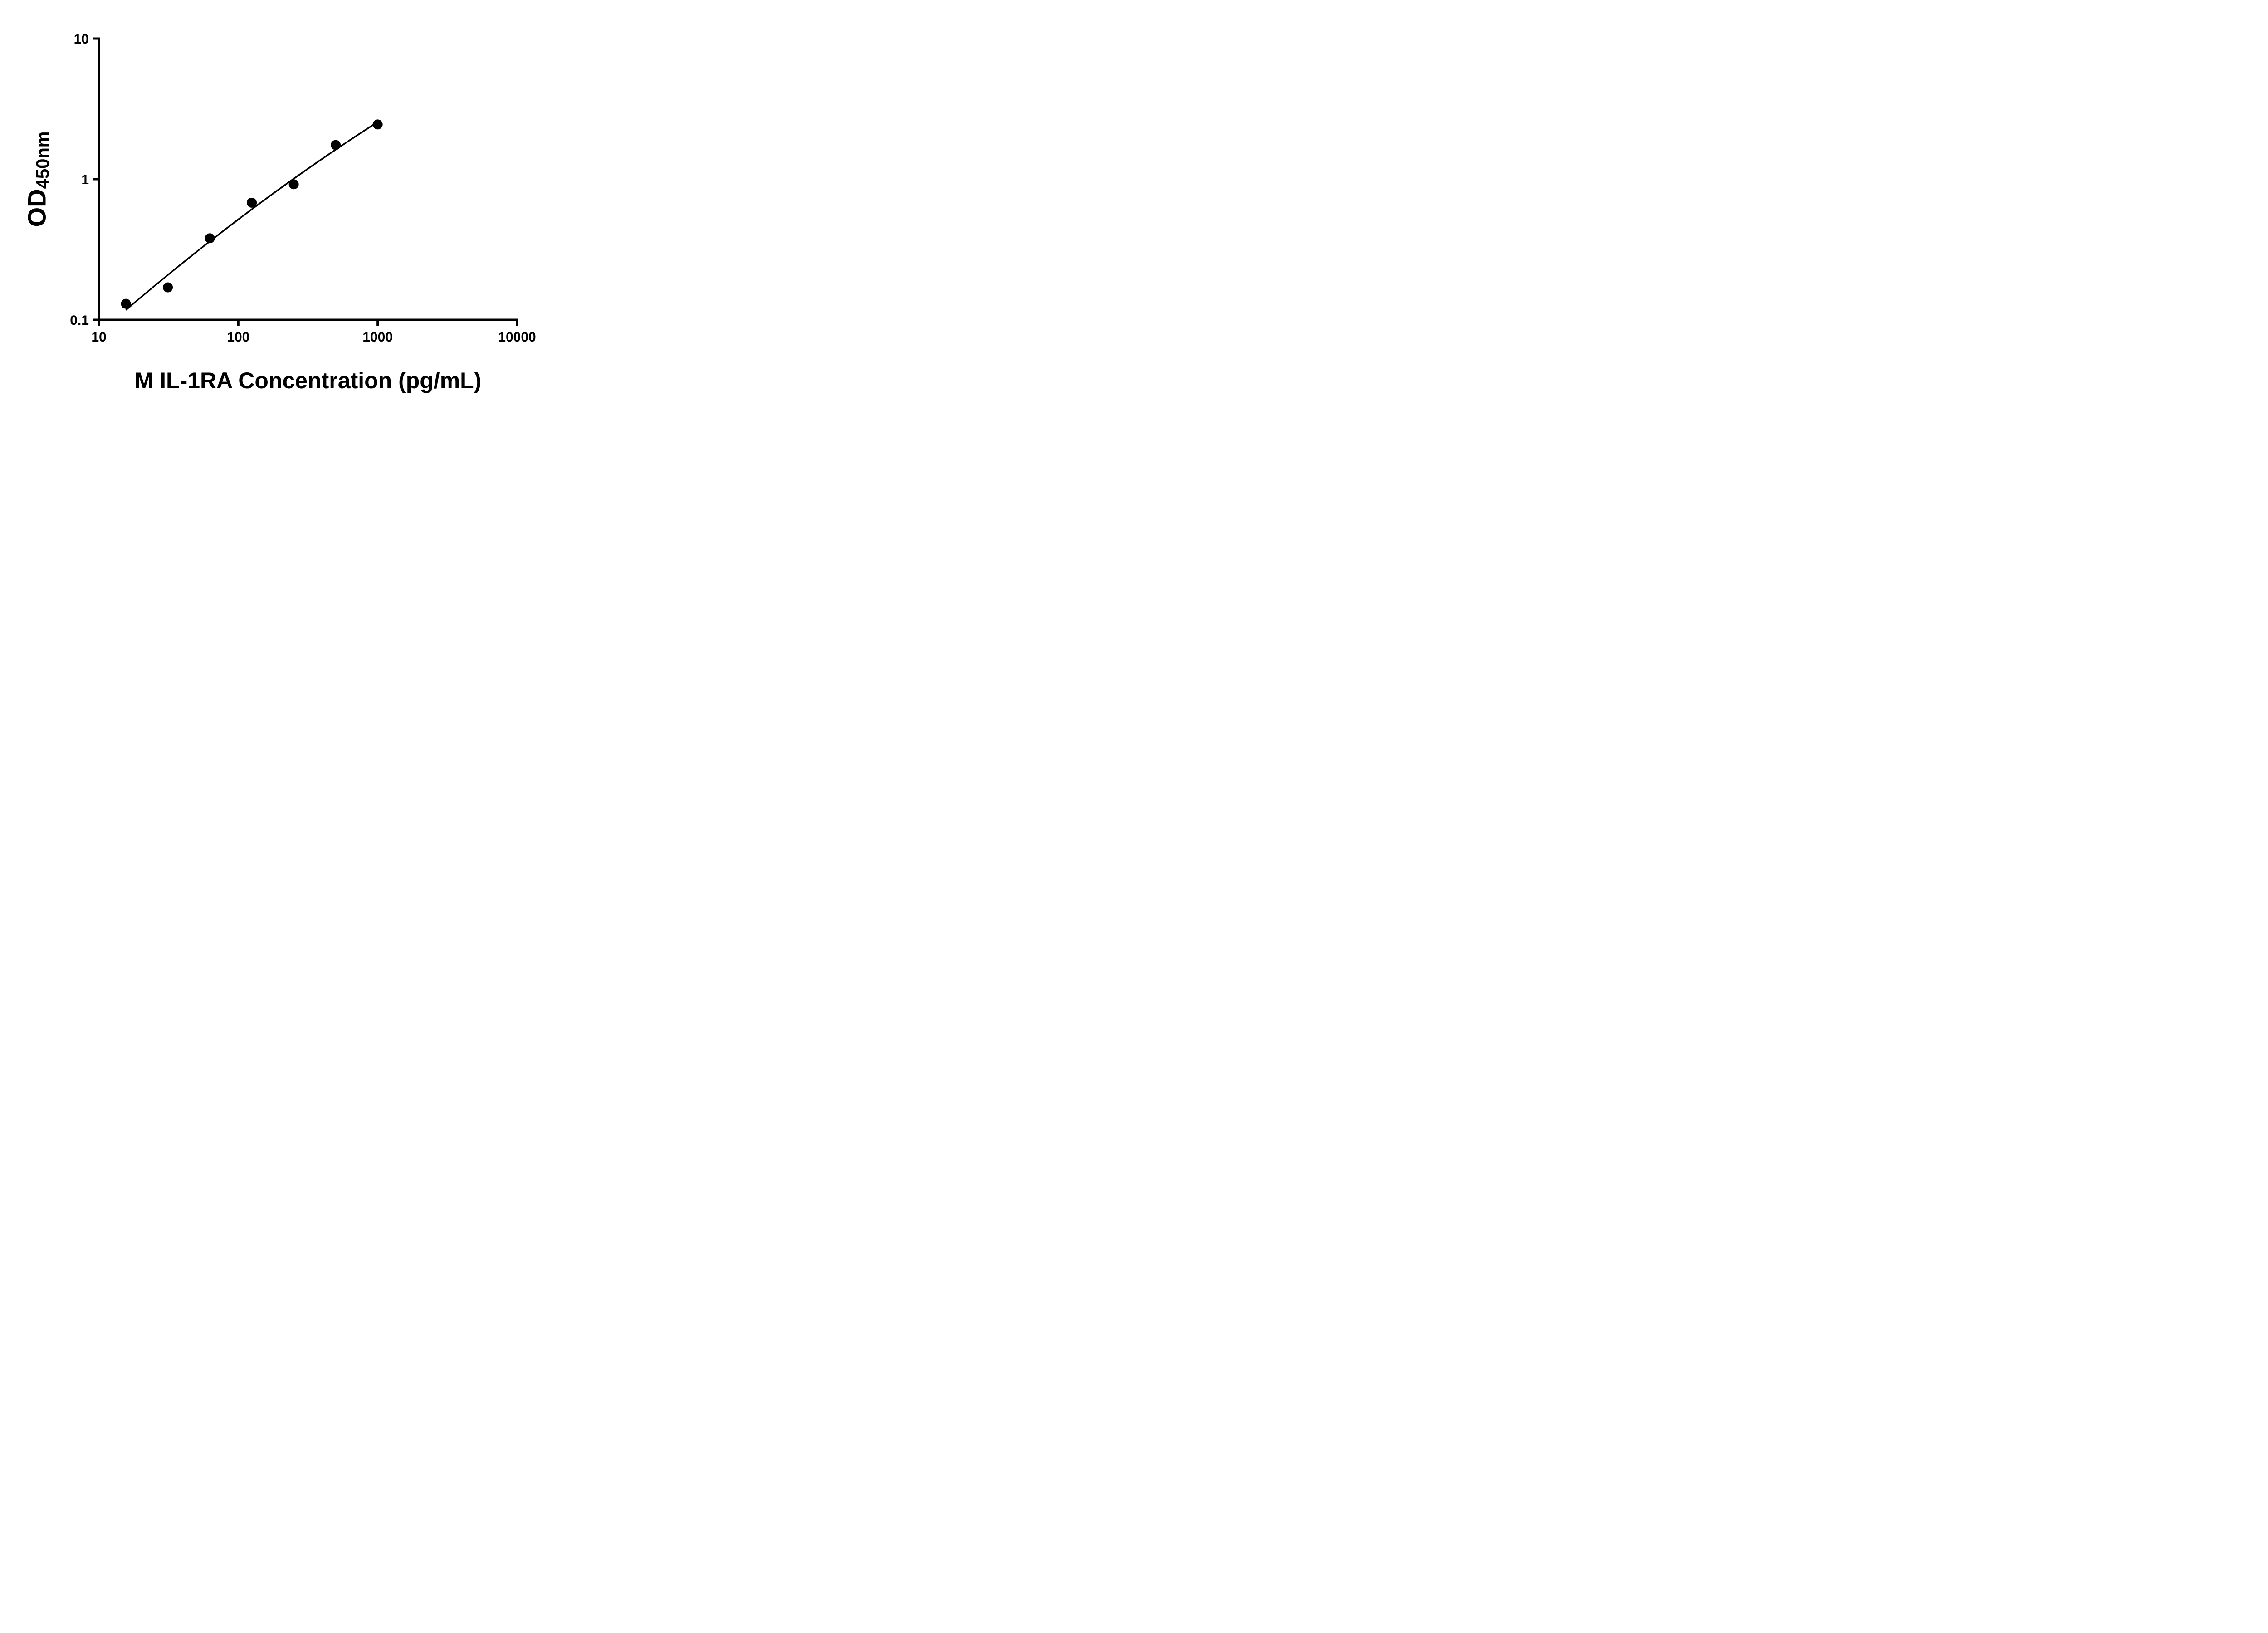  What do you see at coordinates (99, 337) in the screenshot?
I see `x-tick-label: 10` at bounding box center [99, 337].